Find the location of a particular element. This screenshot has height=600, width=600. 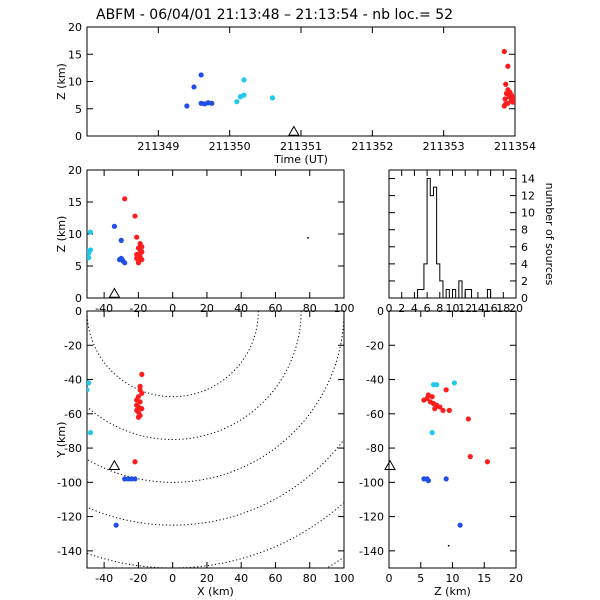

y-tick-label: 6 is located at coordinates (524, 247).